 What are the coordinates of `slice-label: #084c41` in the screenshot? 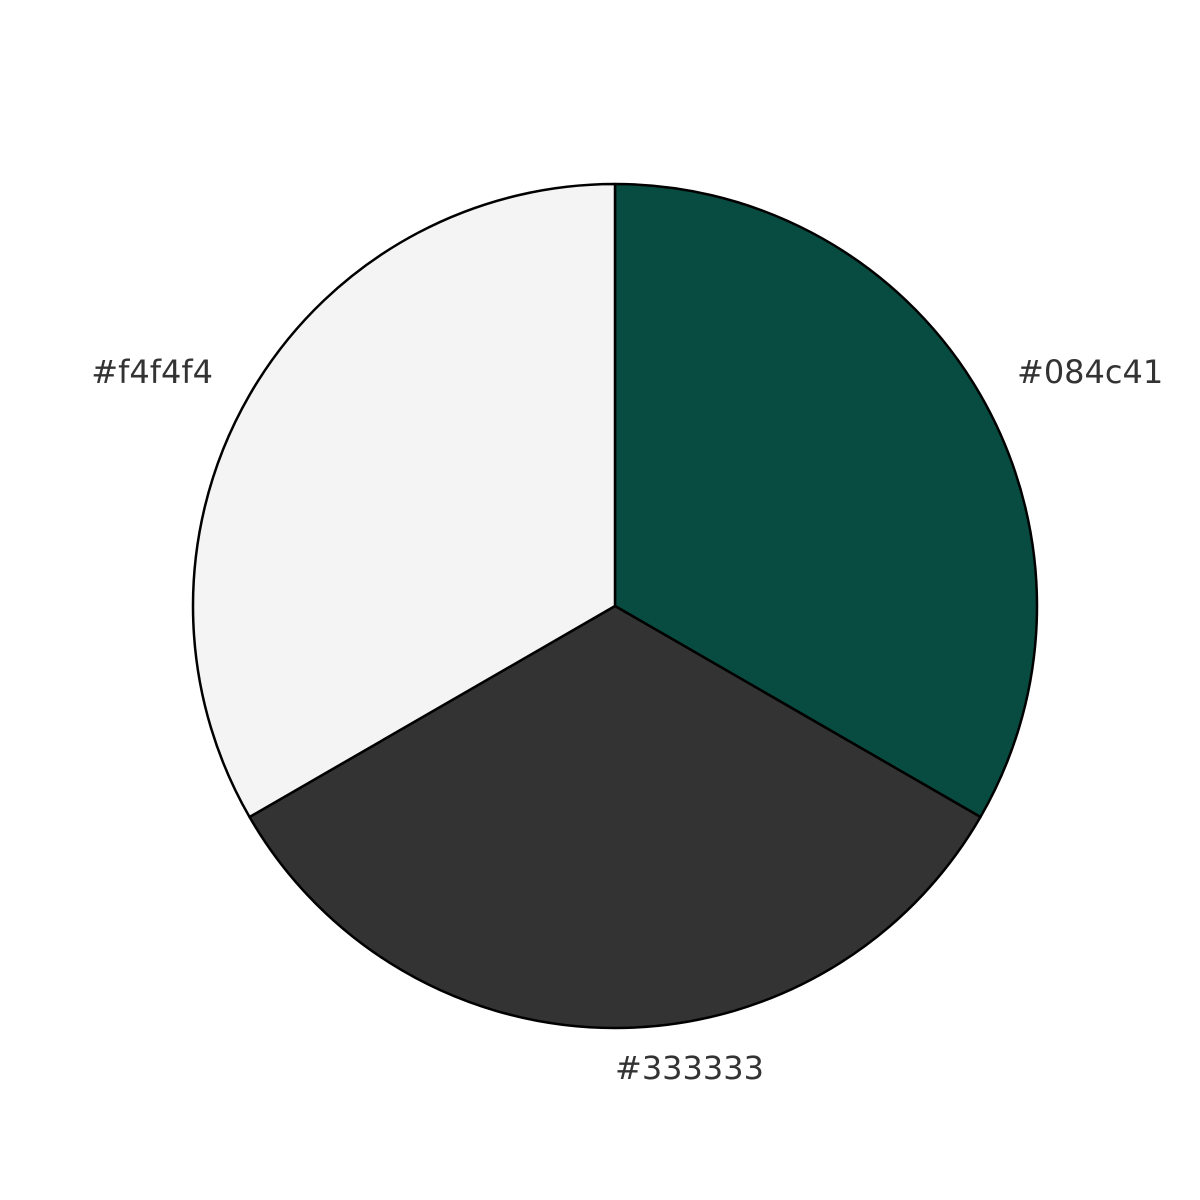 It's located at (1090, 372).